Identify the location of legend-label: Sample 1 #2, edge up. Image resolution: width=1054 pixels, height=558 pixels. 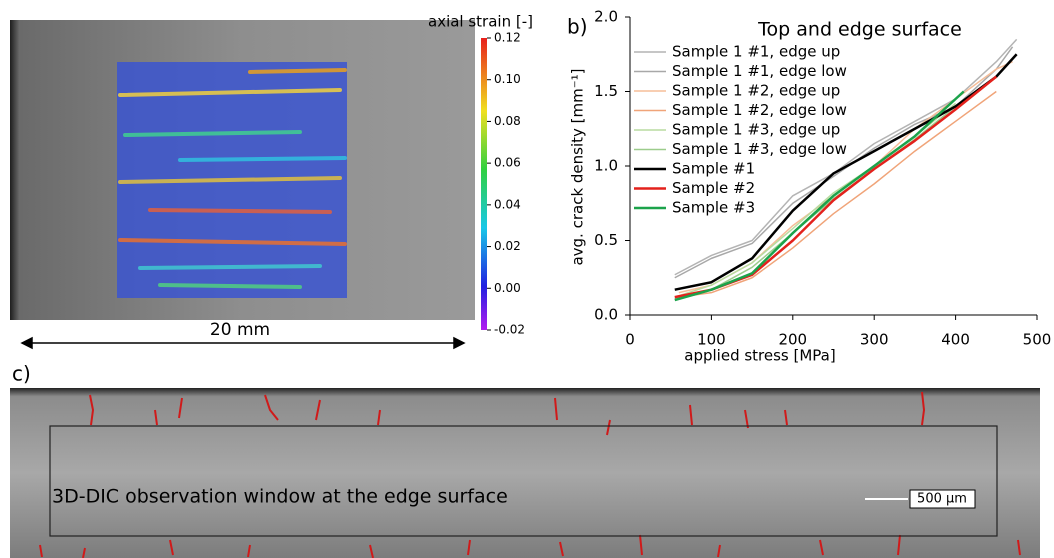
(756, 91).